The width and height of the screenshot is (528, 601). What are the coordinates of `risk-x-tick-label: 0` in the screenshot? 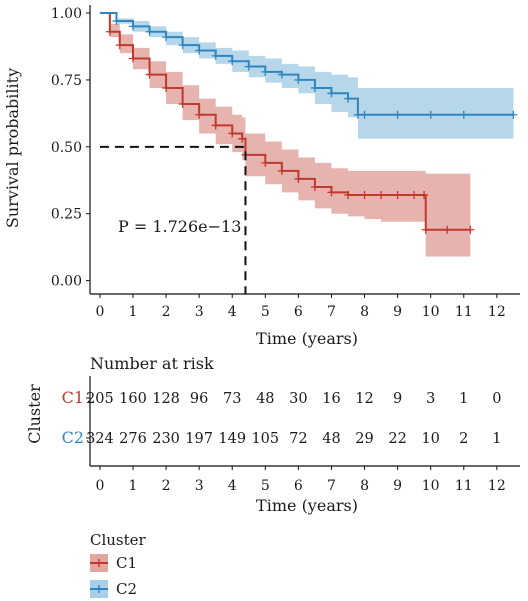 It's located at (99, 486).